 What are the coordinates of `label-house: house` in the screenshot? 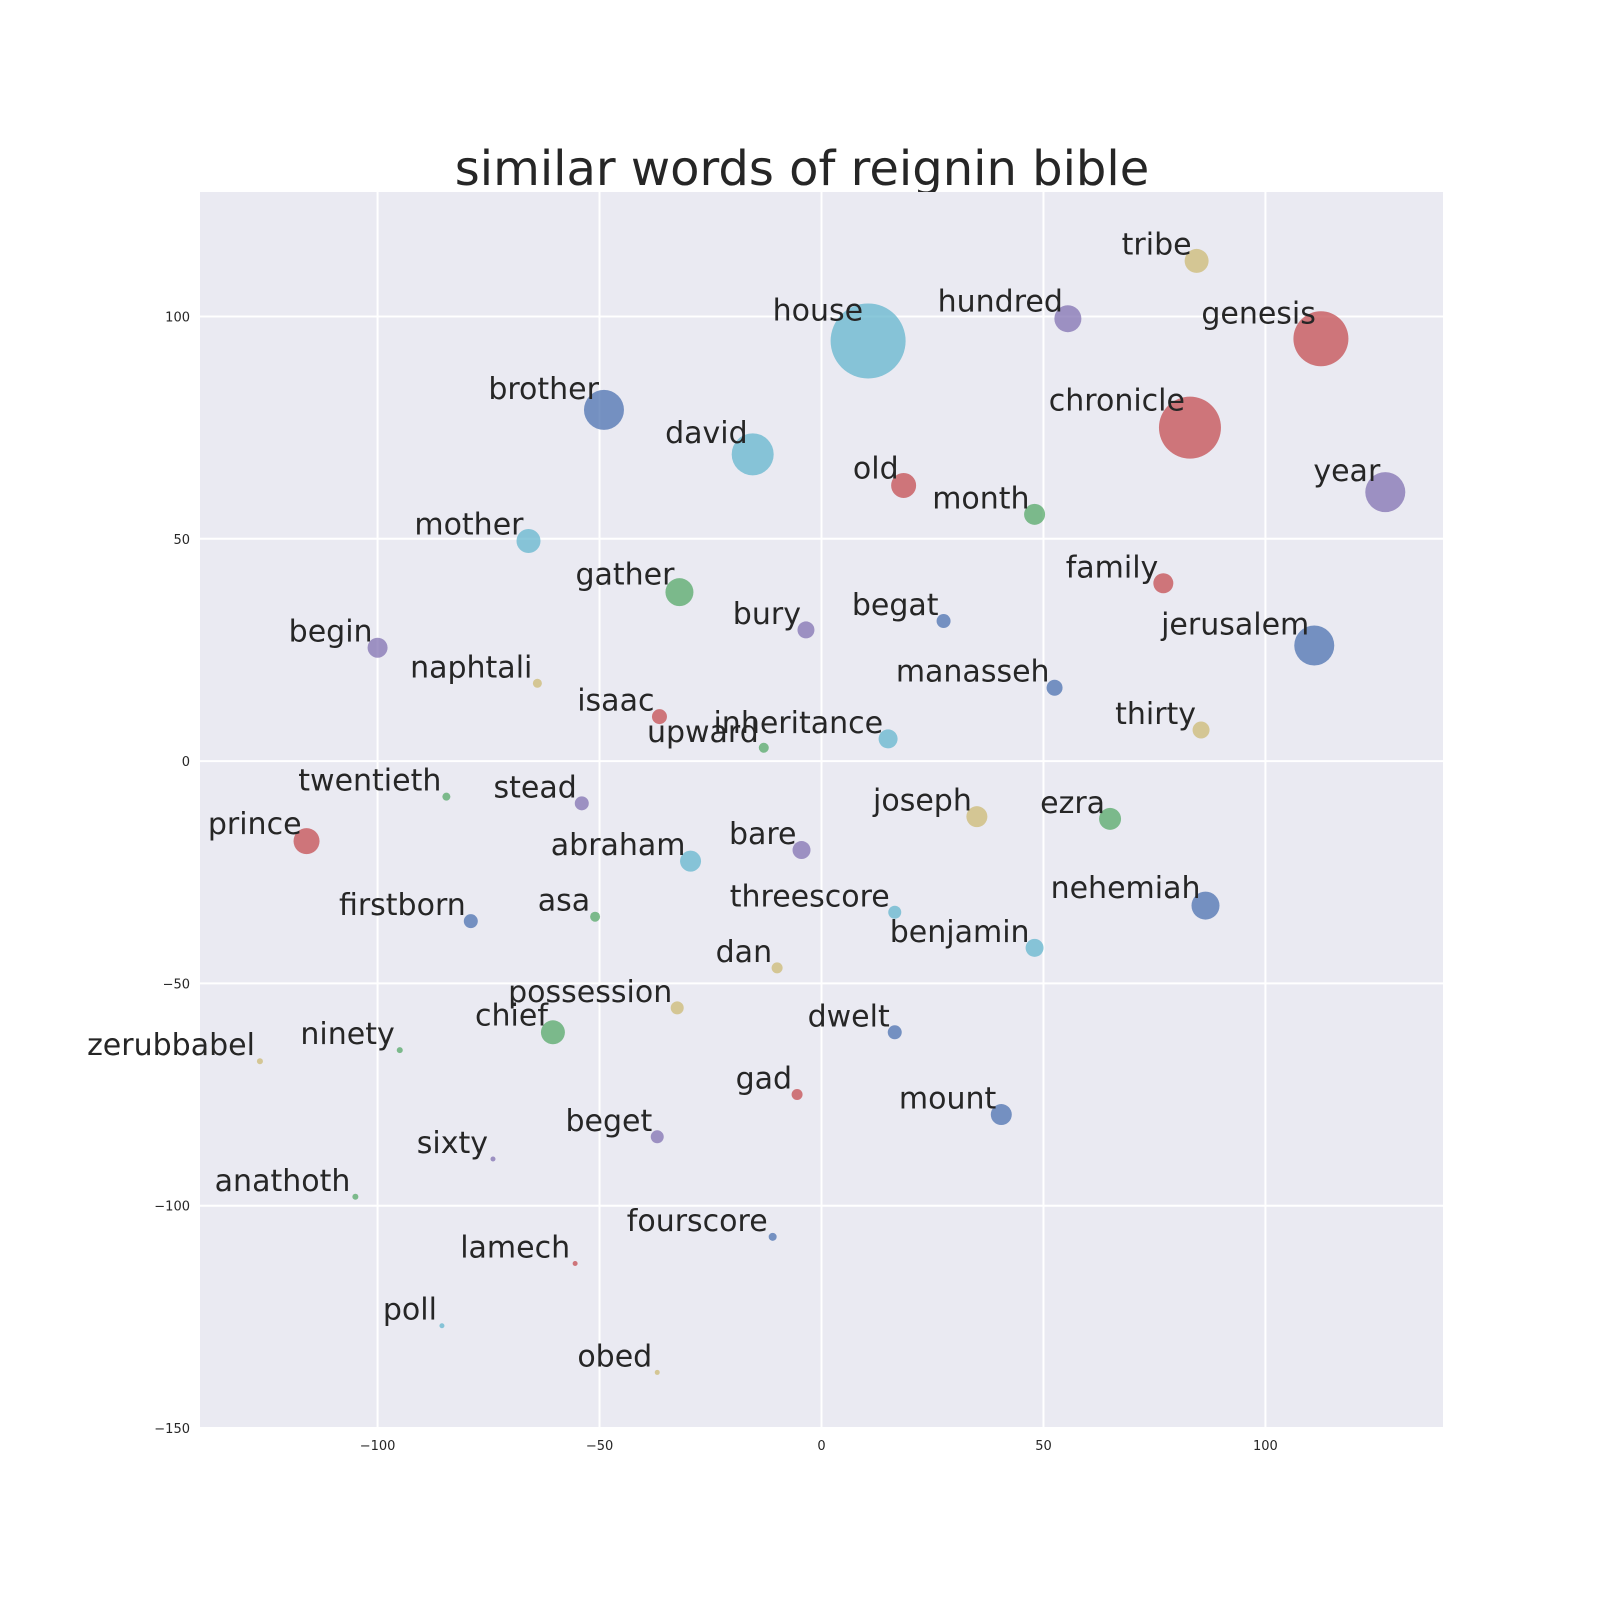 It's located at (818, 310).